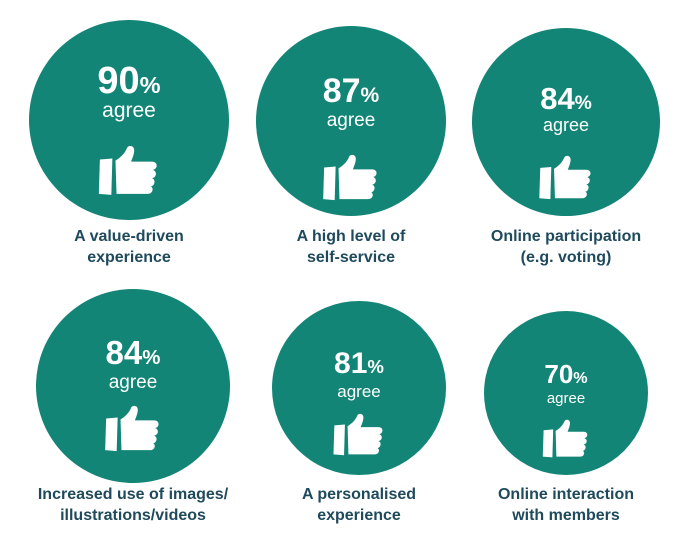  I want to click on stat-circle: 70% agree, so click(566, 393).